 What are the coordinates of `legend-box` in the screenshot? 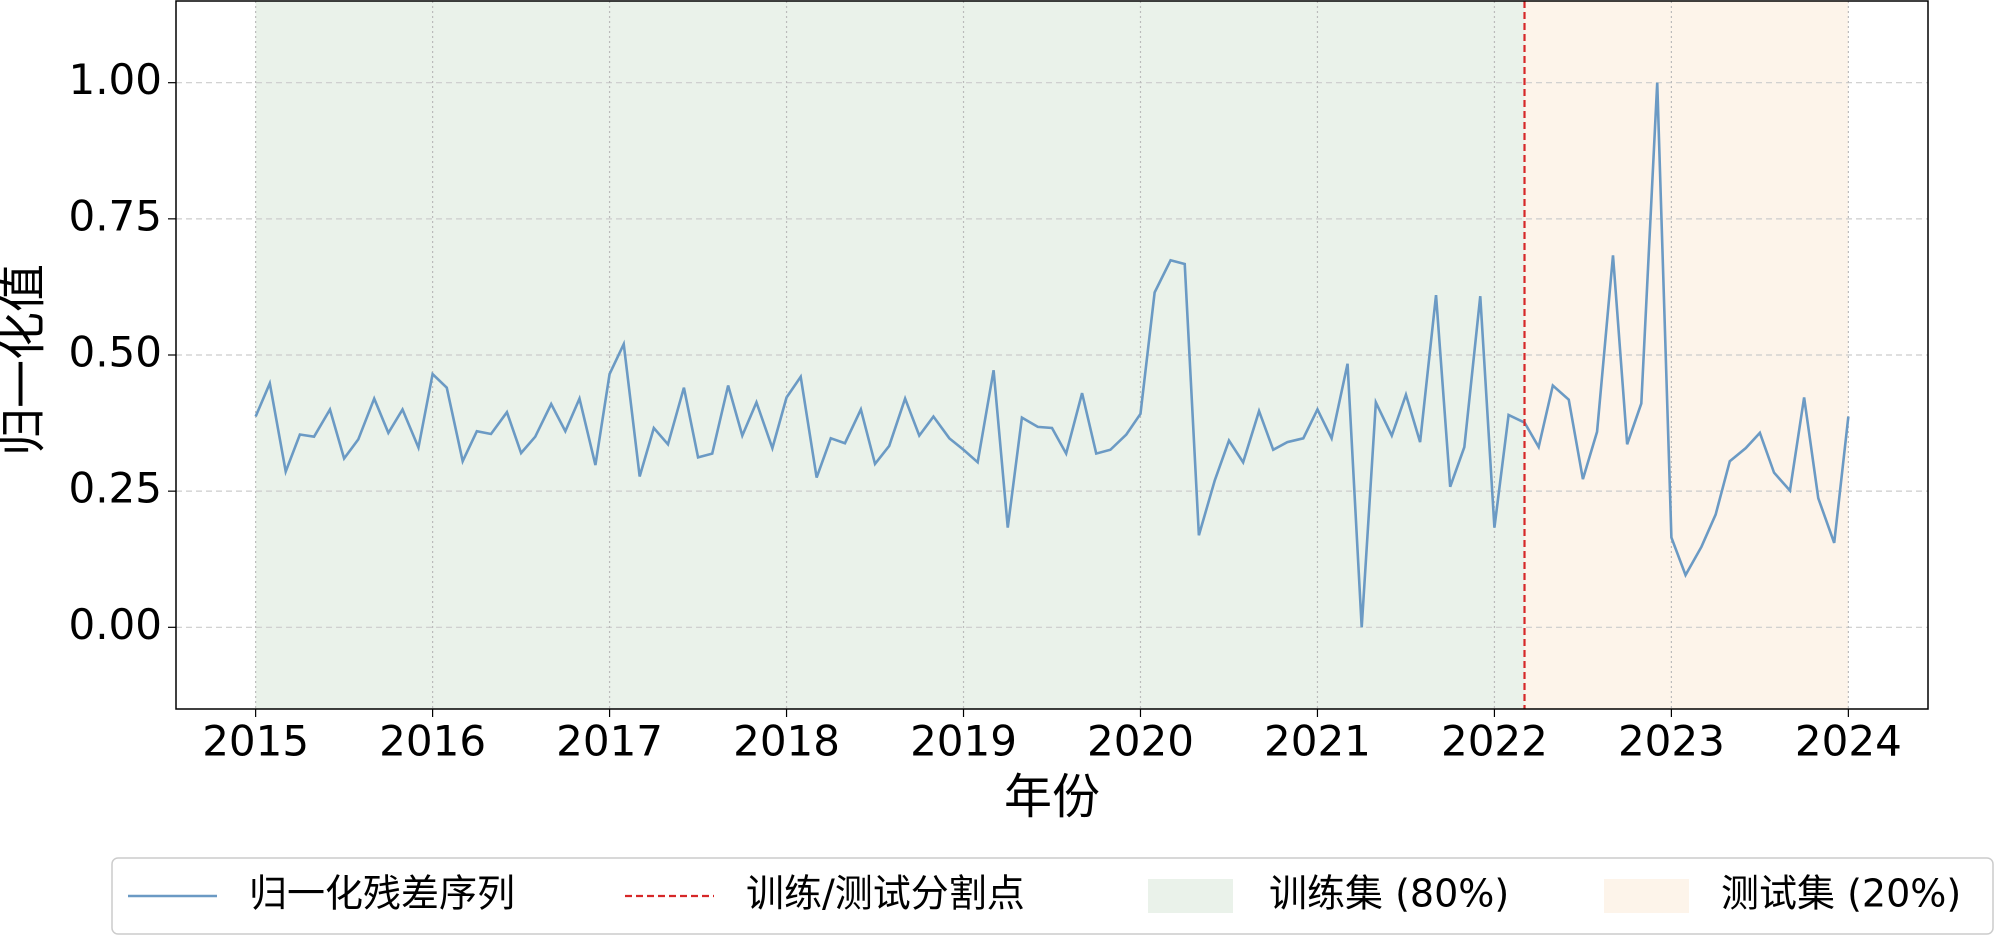 It's located at (1052, 896).